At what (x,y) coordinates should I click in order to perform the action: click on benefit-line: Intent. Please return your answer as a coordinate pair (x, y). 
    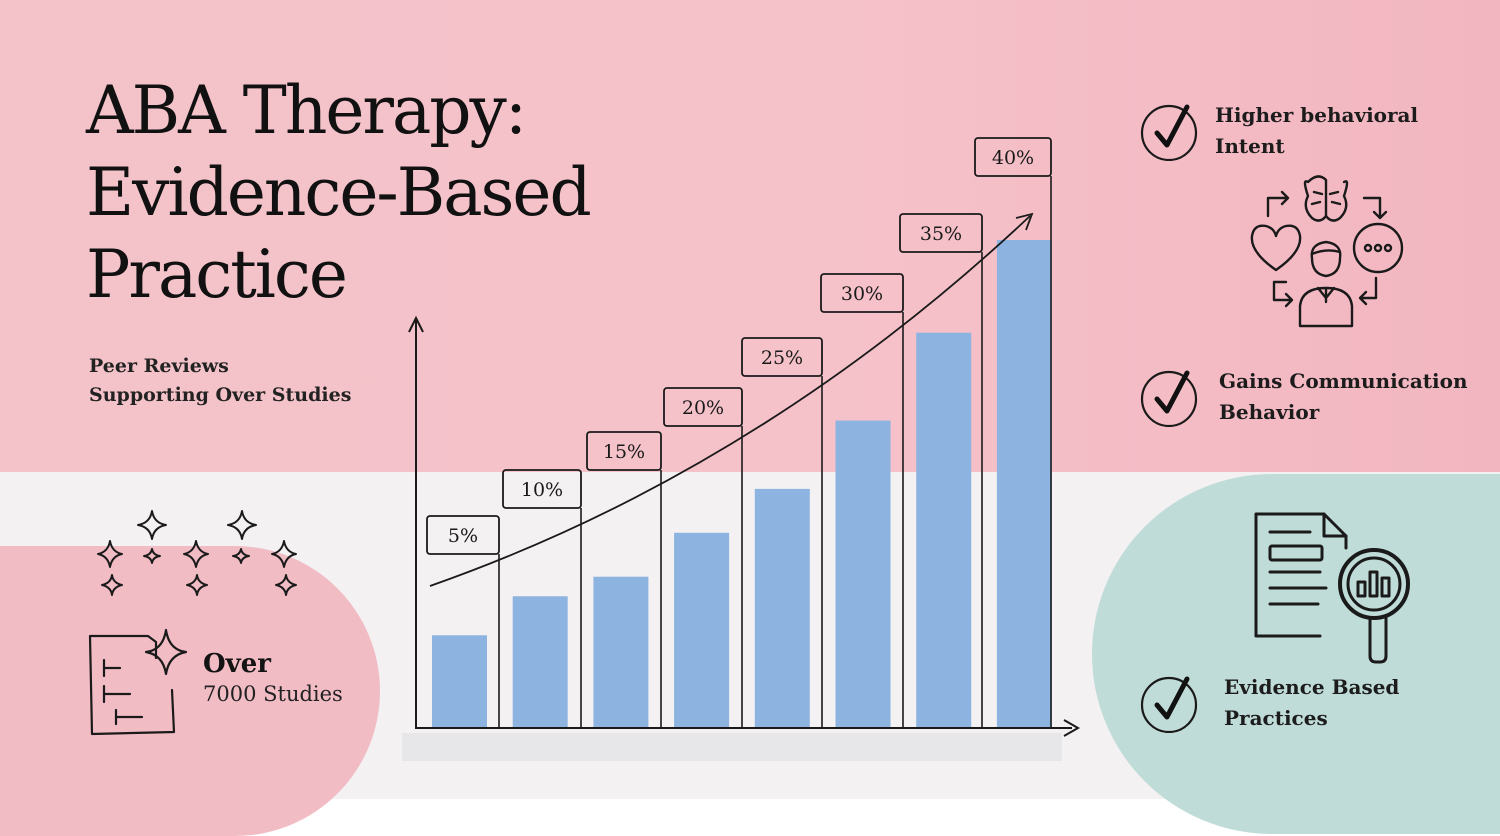
    Looking at the image, I should click on (1250, 146).